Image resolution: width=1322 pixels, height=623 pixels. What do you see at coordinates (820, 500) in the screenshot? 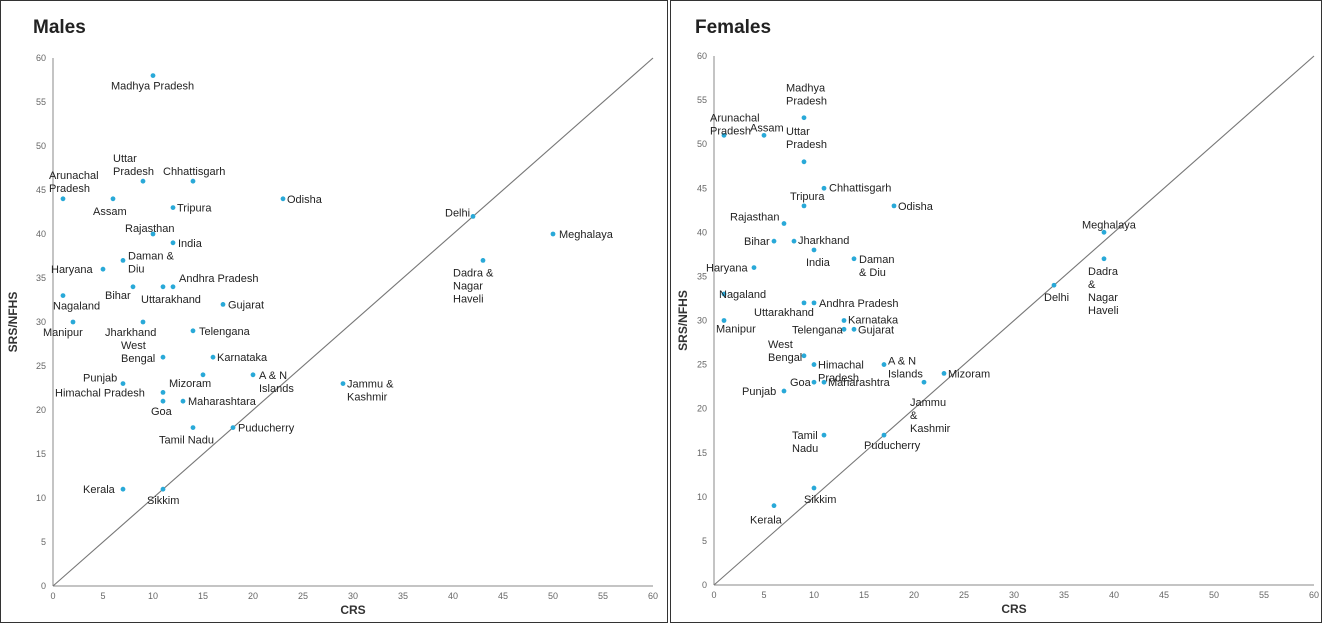
I see `point-label: Sikkim` at bounding box center [820, 500].